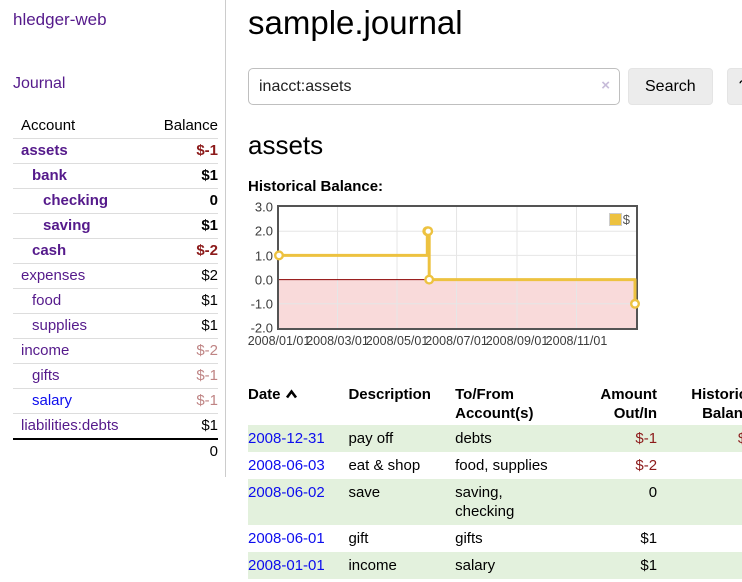  What do you see at coordinates (286, 566) in the screenshot?
I see `transaction-date-link: 2008-01-01` at bounding box center [286, 566].